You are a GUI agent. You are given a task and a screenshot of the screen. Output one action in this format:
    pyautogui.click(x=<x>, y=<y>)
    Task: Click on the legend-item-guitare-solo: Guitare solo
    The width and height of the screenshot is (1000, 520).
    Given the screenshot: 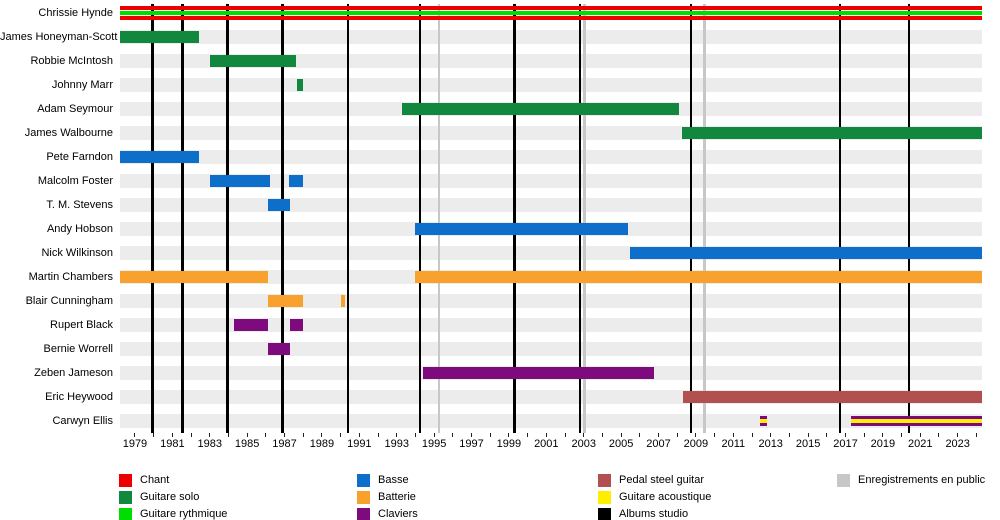 What is the action you would take?
    pyautogui.click(x=159, y=497)
    